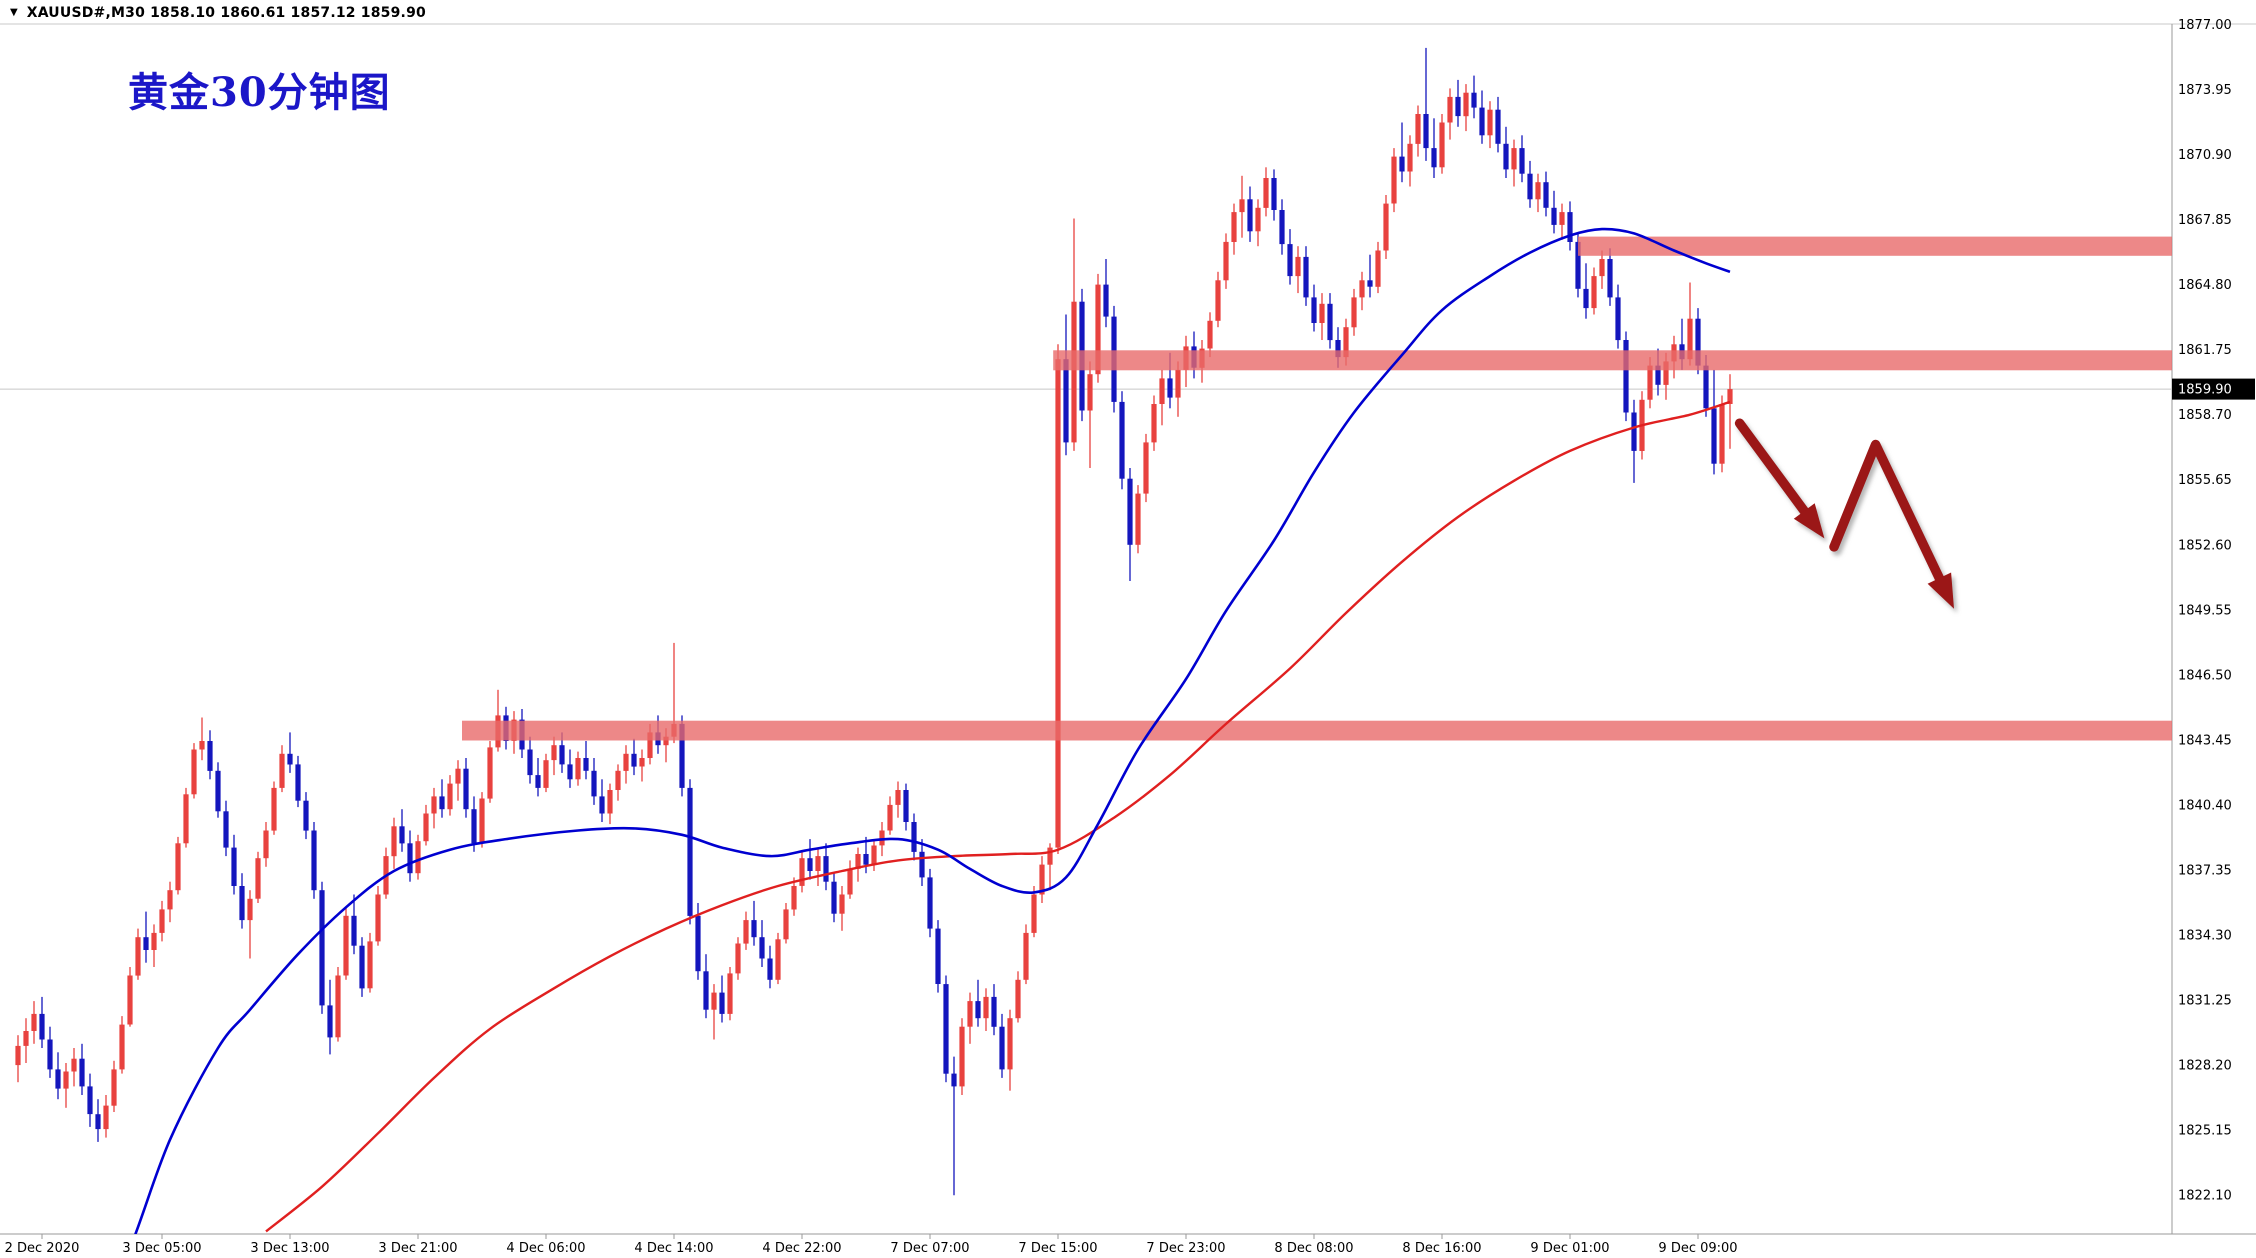 The height and width of the screenshot is (1258, 2256). Describe the element at coordinates (2205, 220) in the screenshot. I see `price-tick-label: 1867.85` at that location.